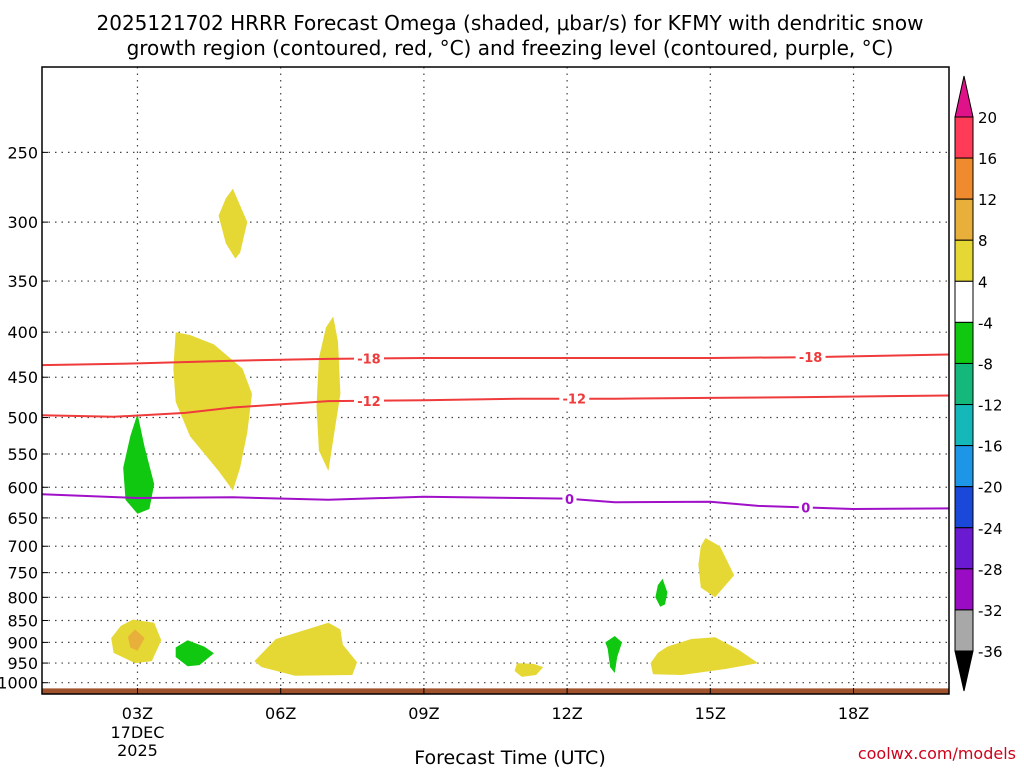 This screenshot has width=1024, height=768. Describe the element at coordinates (22, 222) in the screenshot. I see `y-tick-label-300: 300` at that location.